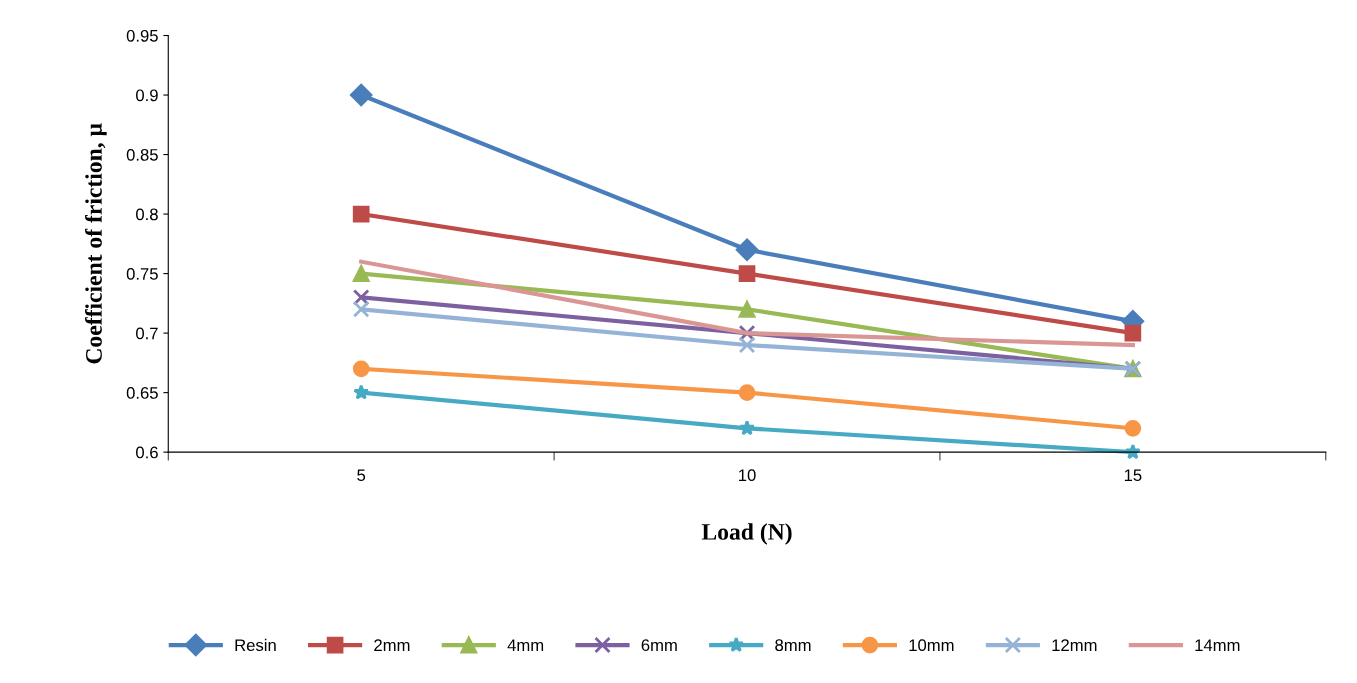  What do you see at coordinates (392, 645) in the screenshot?
I see `legend-label: 2mm` at bounding box center [392, 645].